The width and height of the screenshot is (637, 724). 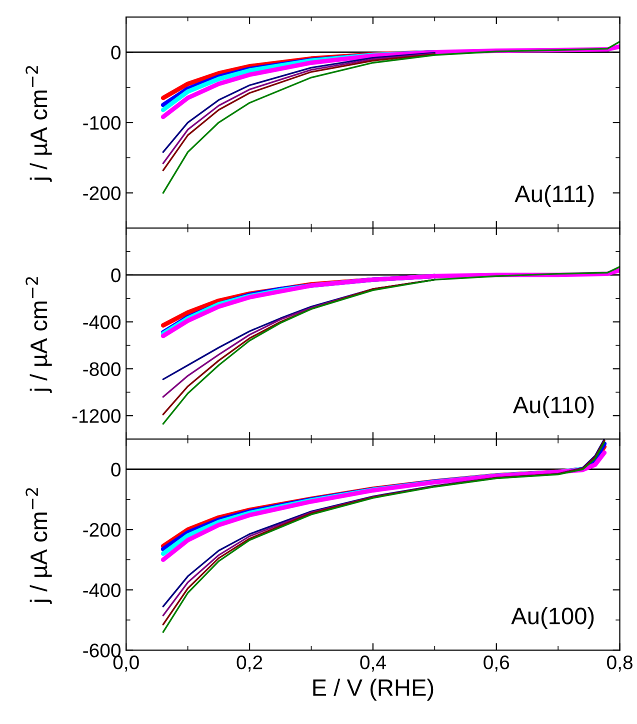 What do you see at coordinates (619, 664) in the screenshot?
I see `x-tick-label: 0,8` at bounding box center [619, 664].